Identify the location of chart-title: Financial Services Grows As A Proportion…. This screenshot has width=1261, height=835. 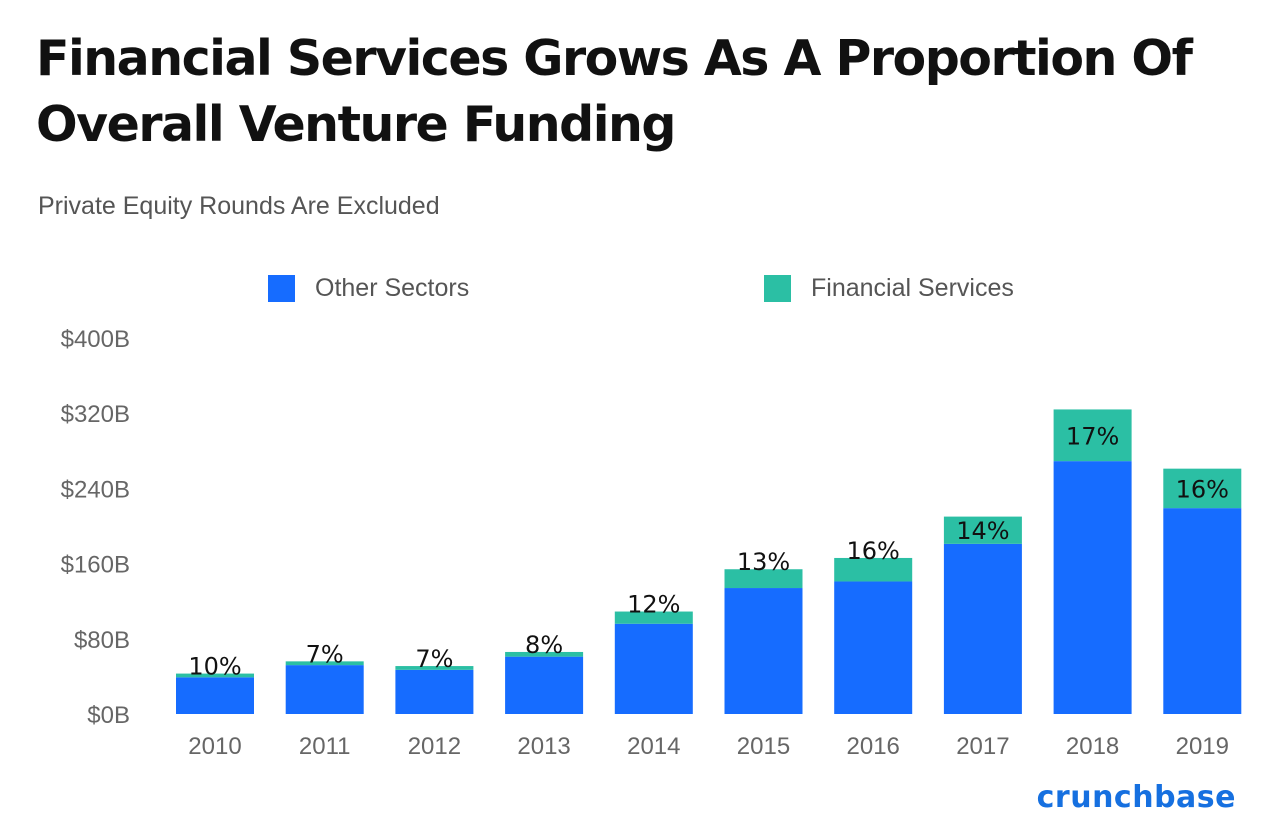
(614, 91).